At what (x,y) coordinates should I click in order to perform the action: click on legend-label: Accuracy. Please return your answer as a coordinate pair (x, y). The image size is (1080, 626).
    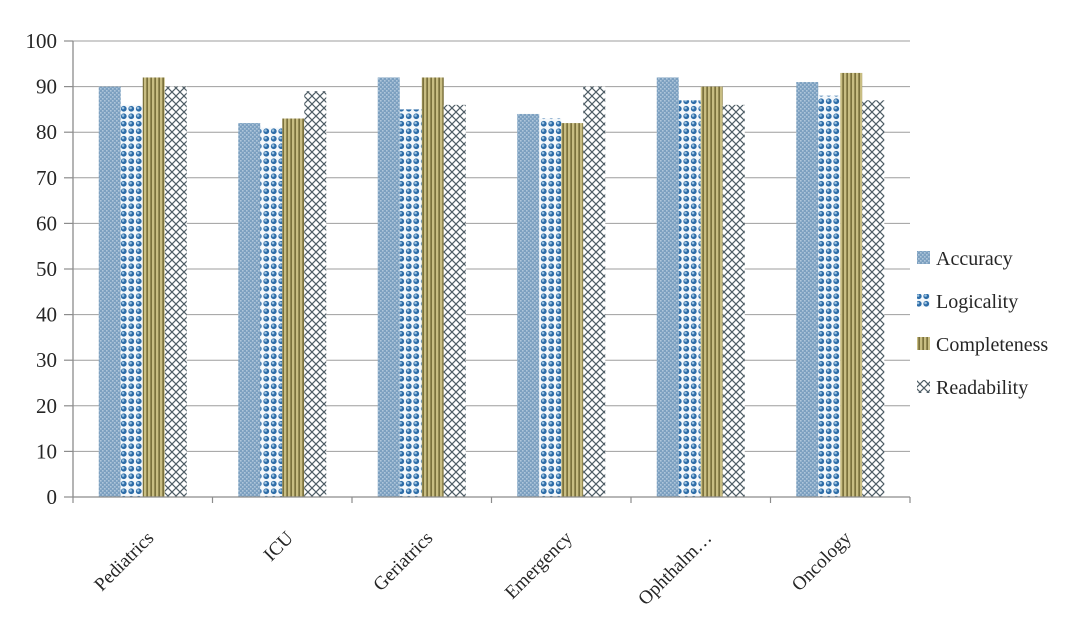
    Looking at the image, I should click on (974, 259).